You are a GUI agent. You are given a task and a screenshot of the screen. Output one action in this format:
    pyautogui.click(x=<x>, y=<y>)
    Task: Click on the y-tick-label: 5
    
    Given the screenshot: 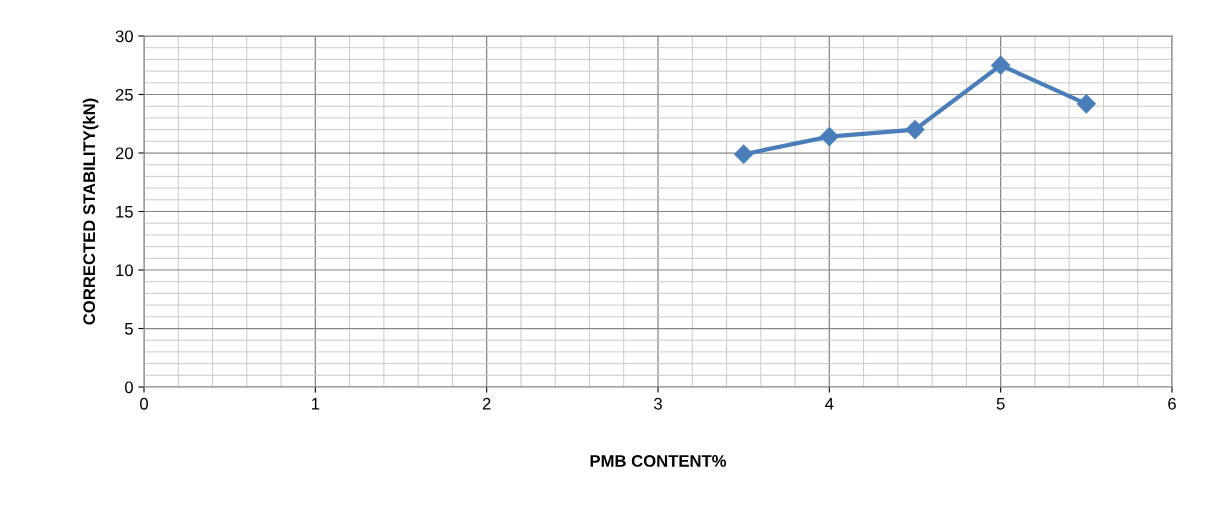 What is the action you would take?
    pyautogui.click(x=128, y=329)
    